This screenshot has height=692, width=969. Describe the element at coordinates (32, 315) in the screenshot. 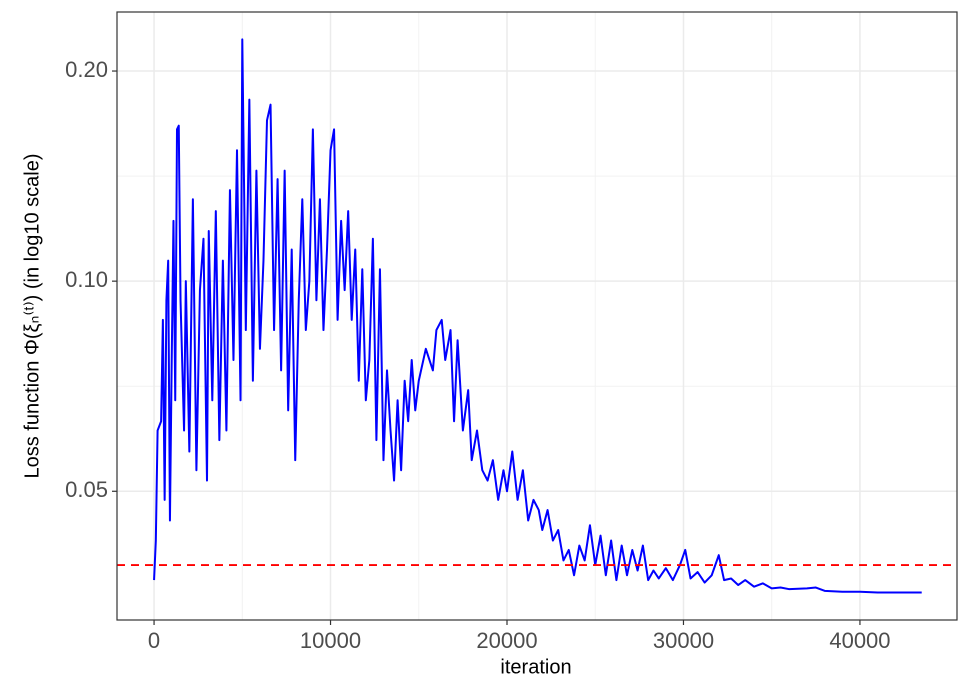

I see `y-axis-title: Loss function Φ(ξₙ⁽ᵗ⁾) (in log10 scale)` at that location.